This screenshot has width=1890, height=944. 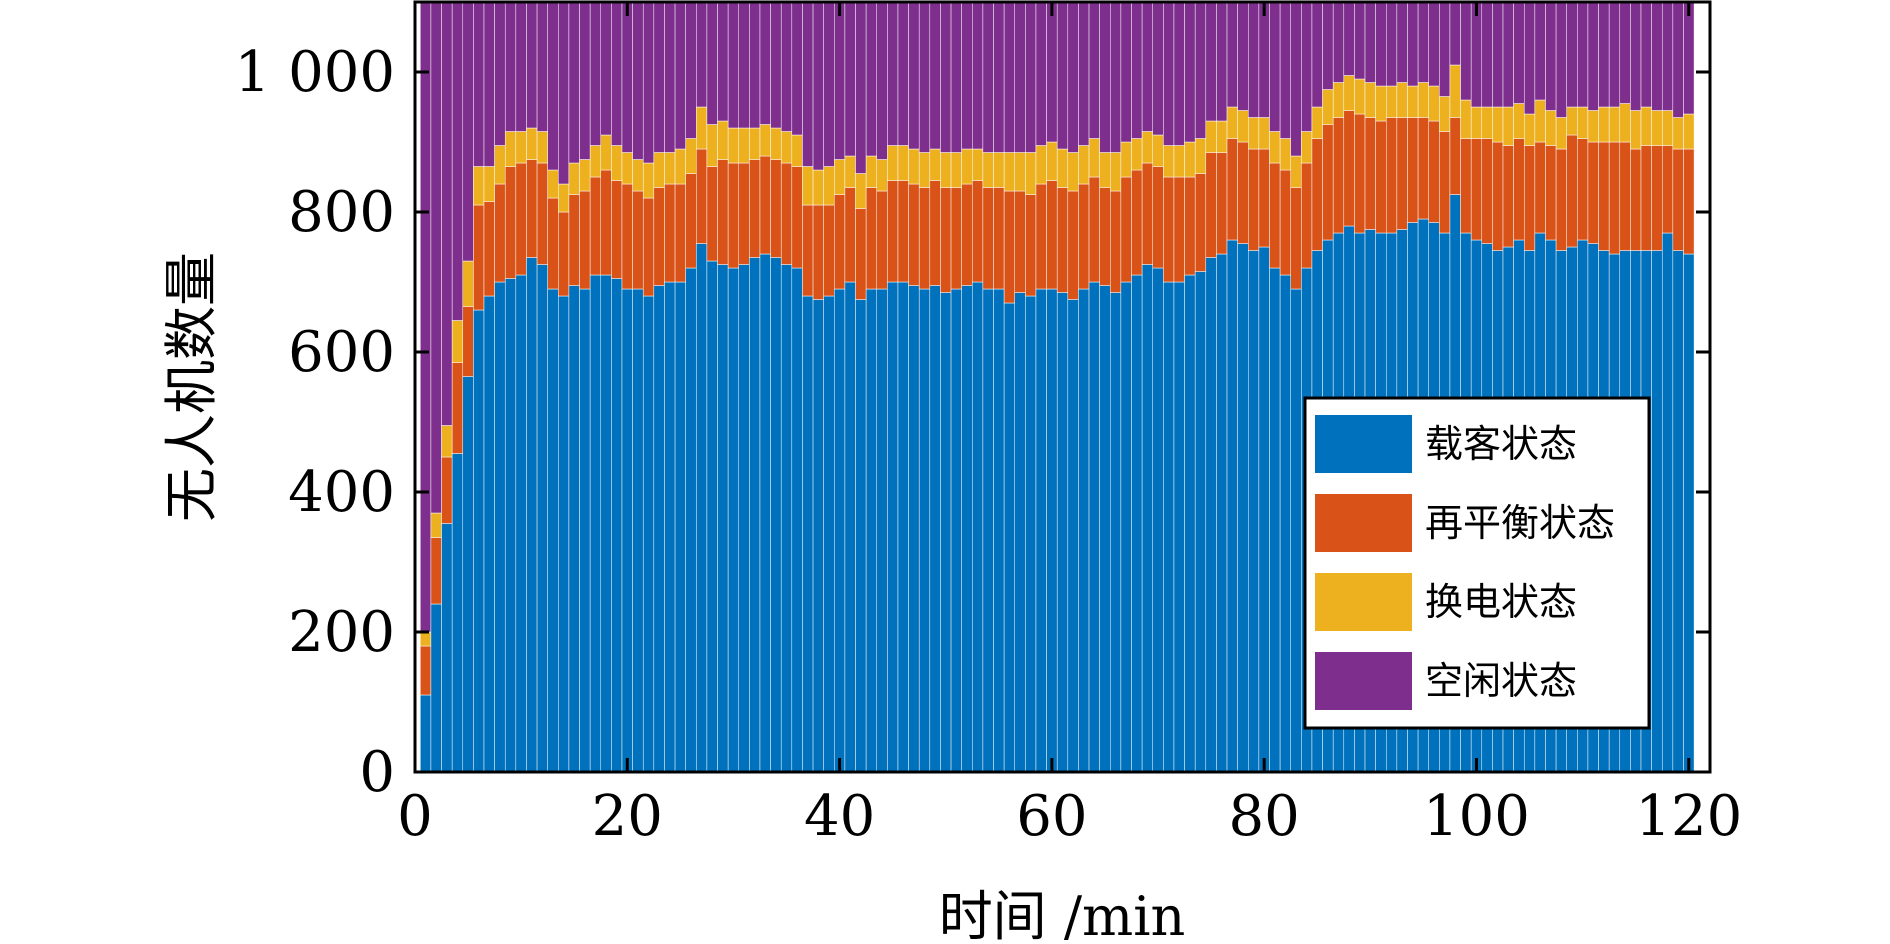 What do you see at coordinates (1051, 816) in the screenshot?
I see `x-tick-label: 60` at bounding box center [1051, 816].